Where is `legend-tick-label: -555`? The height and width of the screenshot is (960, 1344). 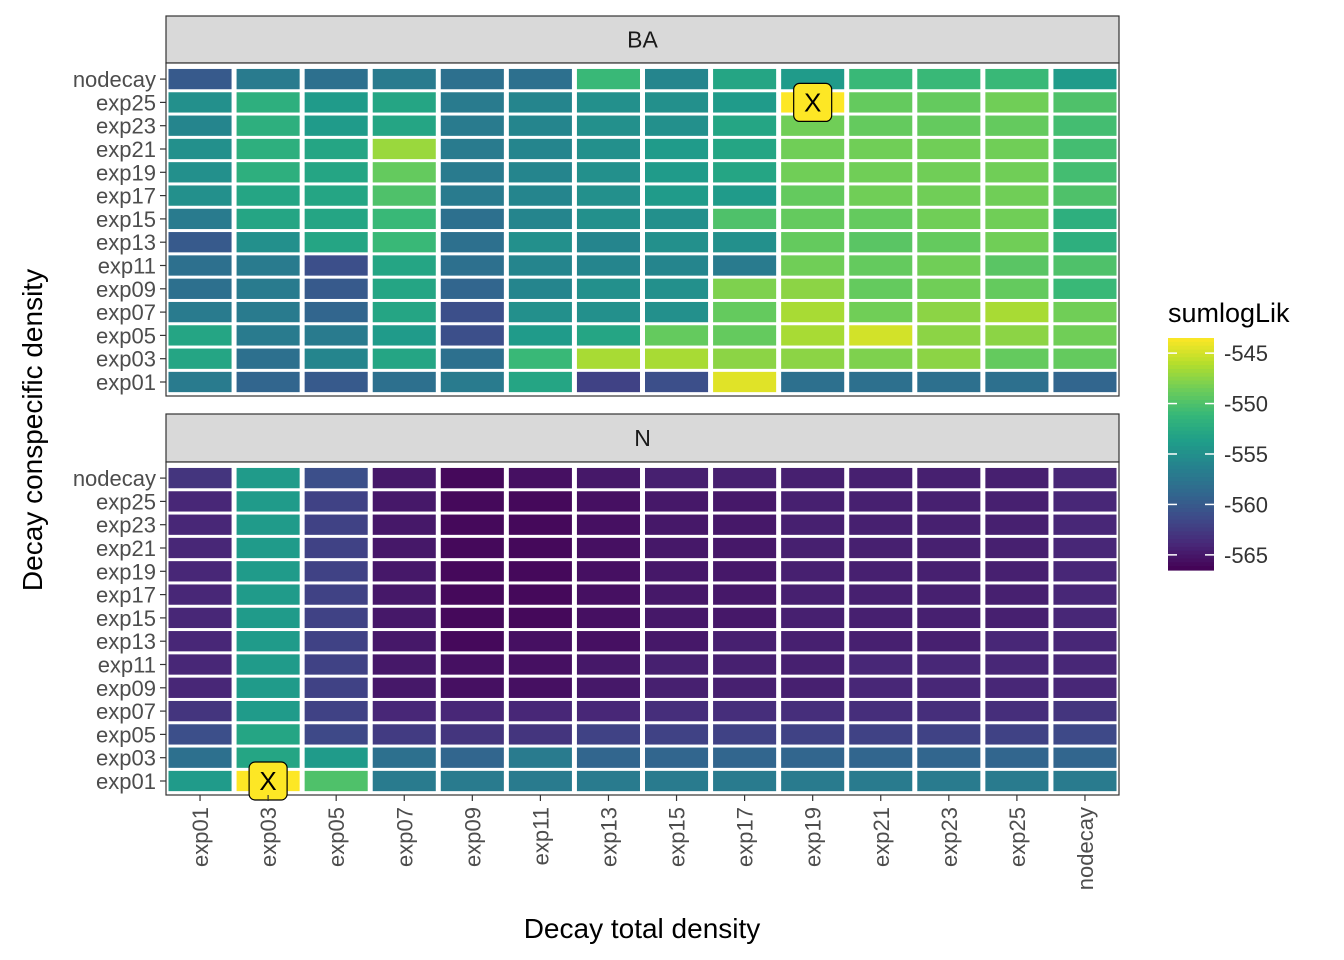
legend-tick-label: -555 is located at coordinates (1246, 454).